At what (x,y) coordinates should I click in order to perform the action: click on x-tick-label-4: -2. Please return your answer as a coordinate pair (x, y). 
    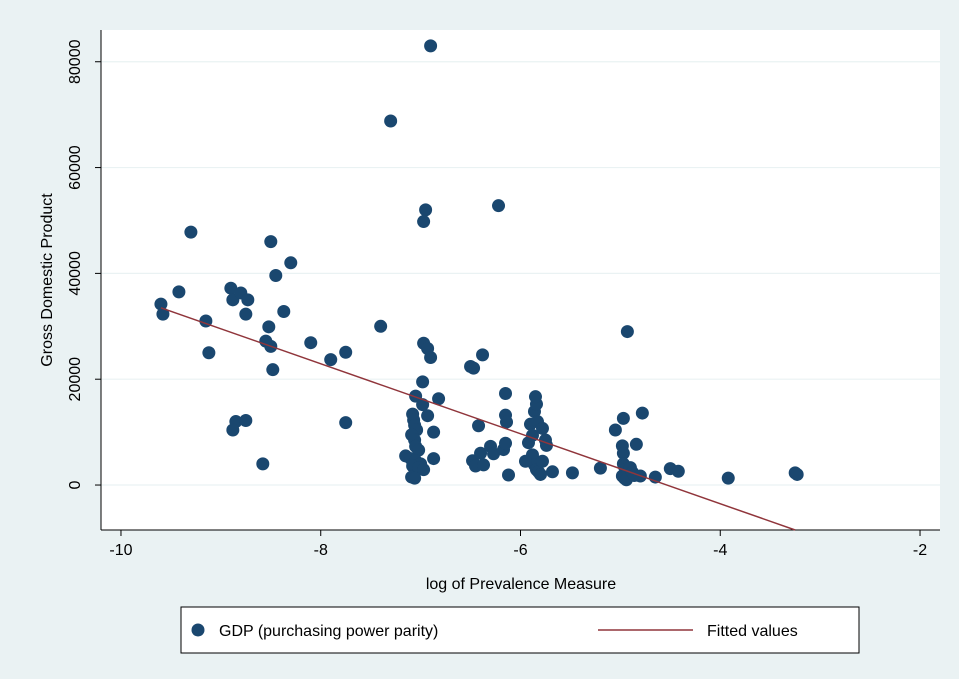
    Looking at the image, I should click on (920, 550).